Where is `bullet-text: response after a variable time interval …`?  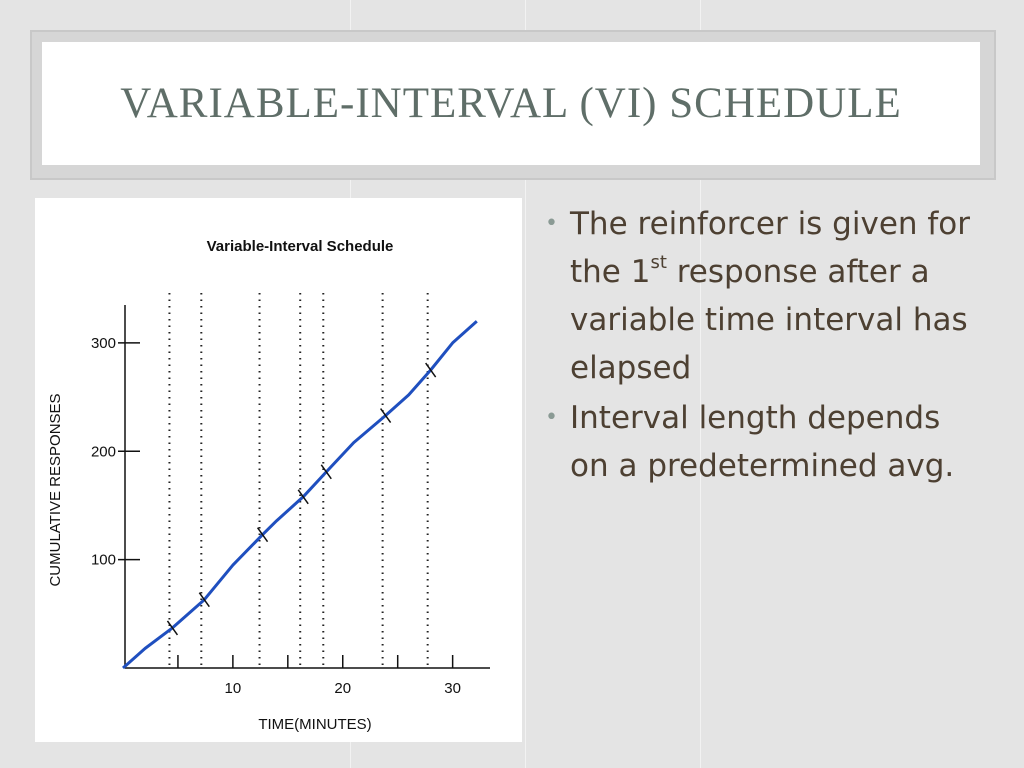
bullet-text: response after a variable time interval … is located at coordinates (769, 320).